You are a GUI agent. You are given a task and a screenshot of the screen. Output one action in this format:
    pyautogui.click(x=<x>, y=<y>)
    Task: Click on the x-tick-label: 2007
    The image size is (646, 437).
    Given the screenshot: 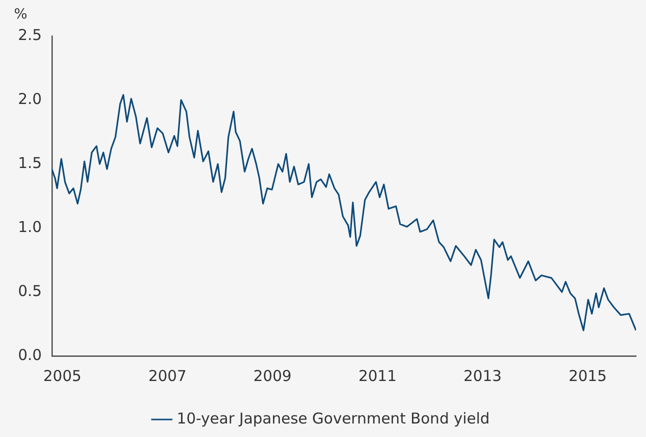 What is the action you would take?
    pyautogui.click(x=167, y=375)
    